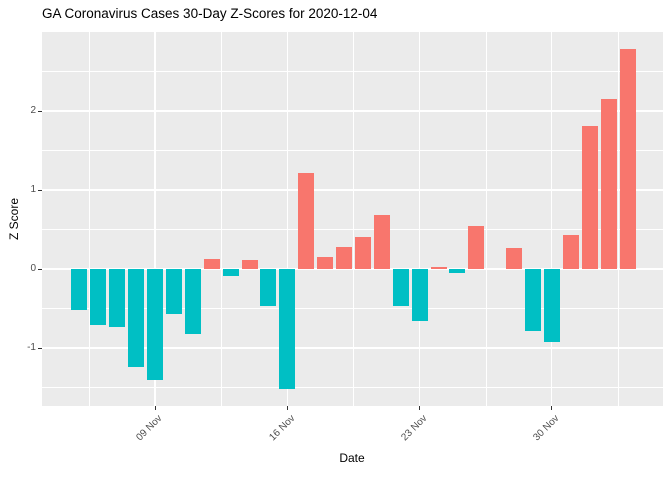 The width and height of the screenshot is (672, 480). I want to click on y-tick-label: -1, so click(31, 347).